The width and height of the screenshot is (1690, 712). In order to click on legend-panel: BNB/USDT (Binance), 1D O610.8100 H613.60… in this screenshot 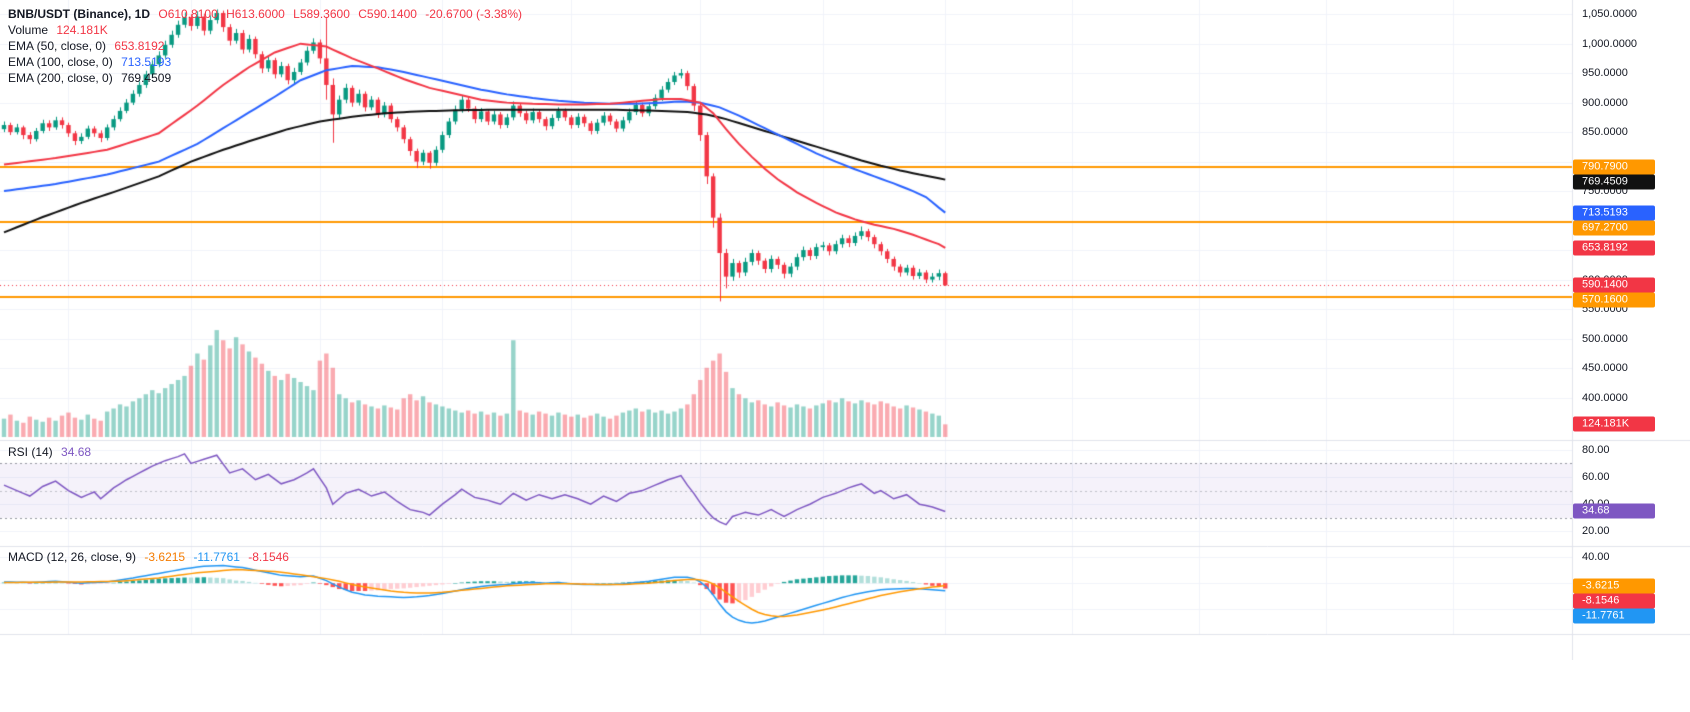, I will do `click(265, 46)`.